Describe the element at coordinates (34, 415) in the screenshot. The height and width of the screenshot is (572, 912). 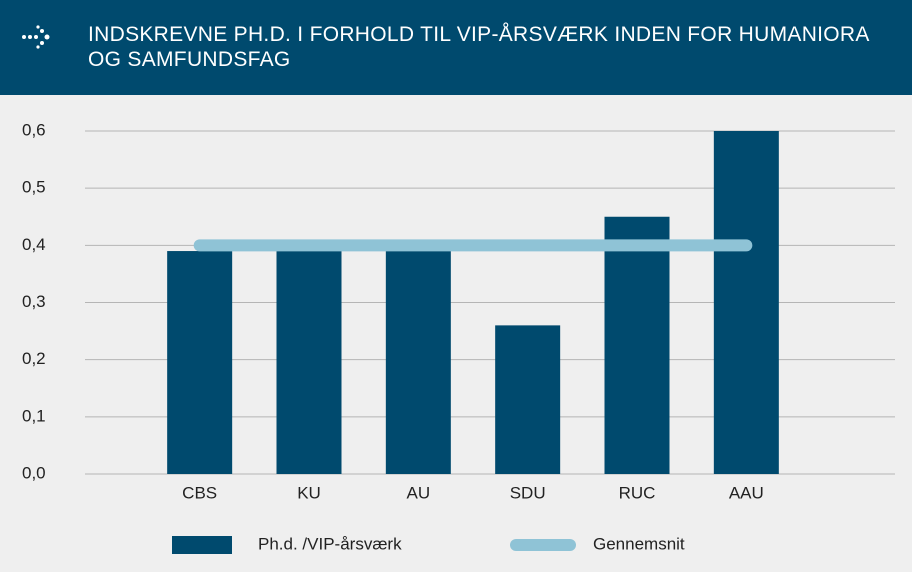
I see `y-tick-label: 0,1` at that location.